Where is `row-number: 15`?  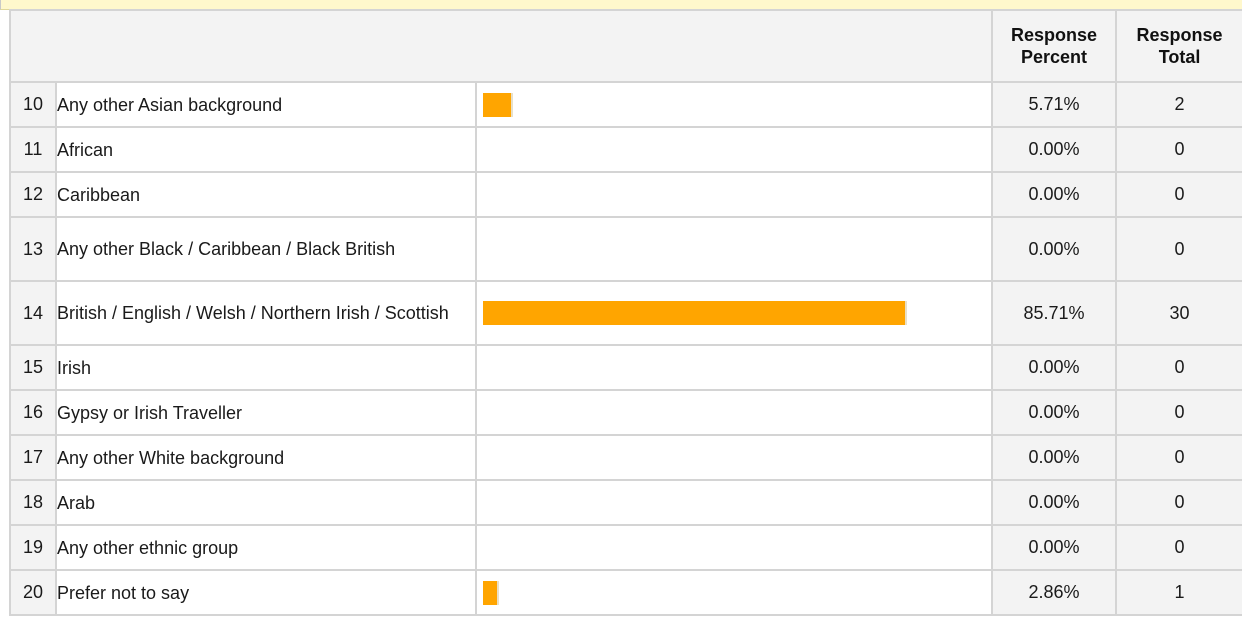
row-number: 15 is located at coordinates (33, 367).